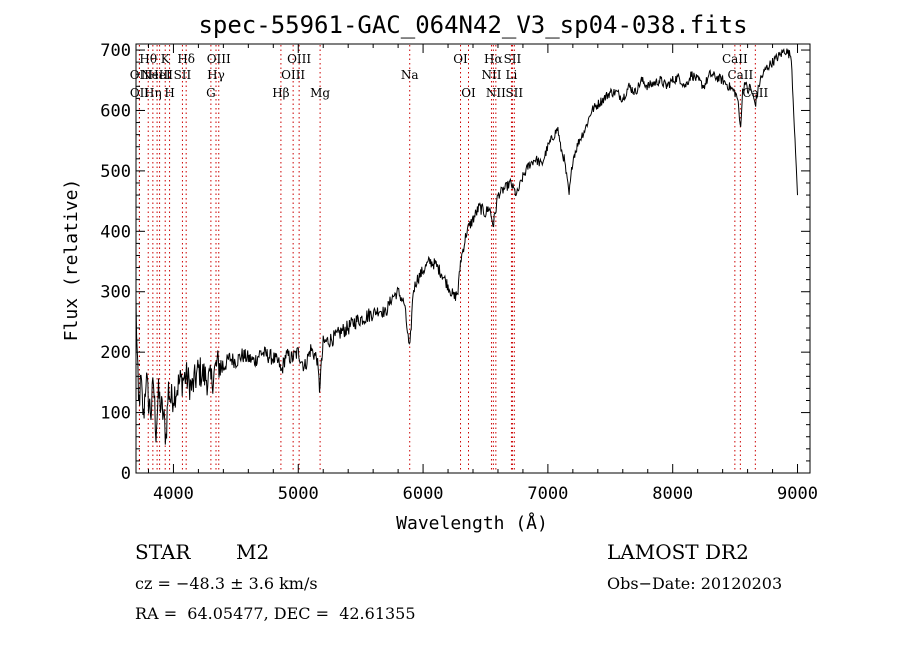  I want to click on ra-dec-coordinates: RA = 64.05477, DEC = 42.61355, so click(275, 613).